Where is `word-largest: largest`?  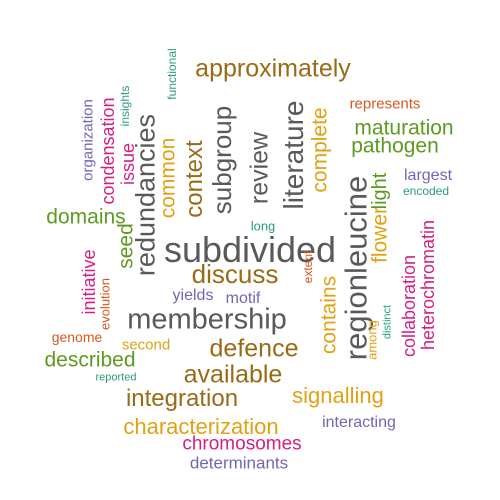
word-largest: largest is located at coordinates (428, 175).